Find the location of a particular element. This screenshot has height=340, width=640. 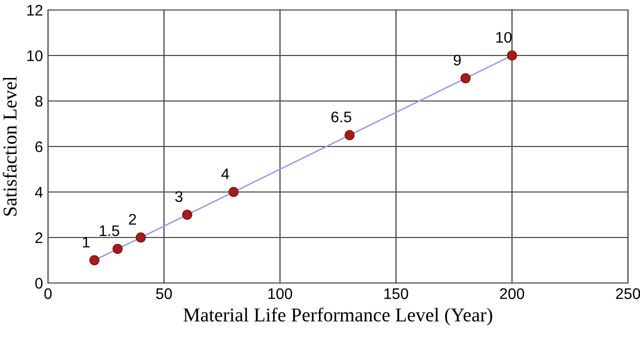

data-label: 6.5 is located at coordinates (341, 117).